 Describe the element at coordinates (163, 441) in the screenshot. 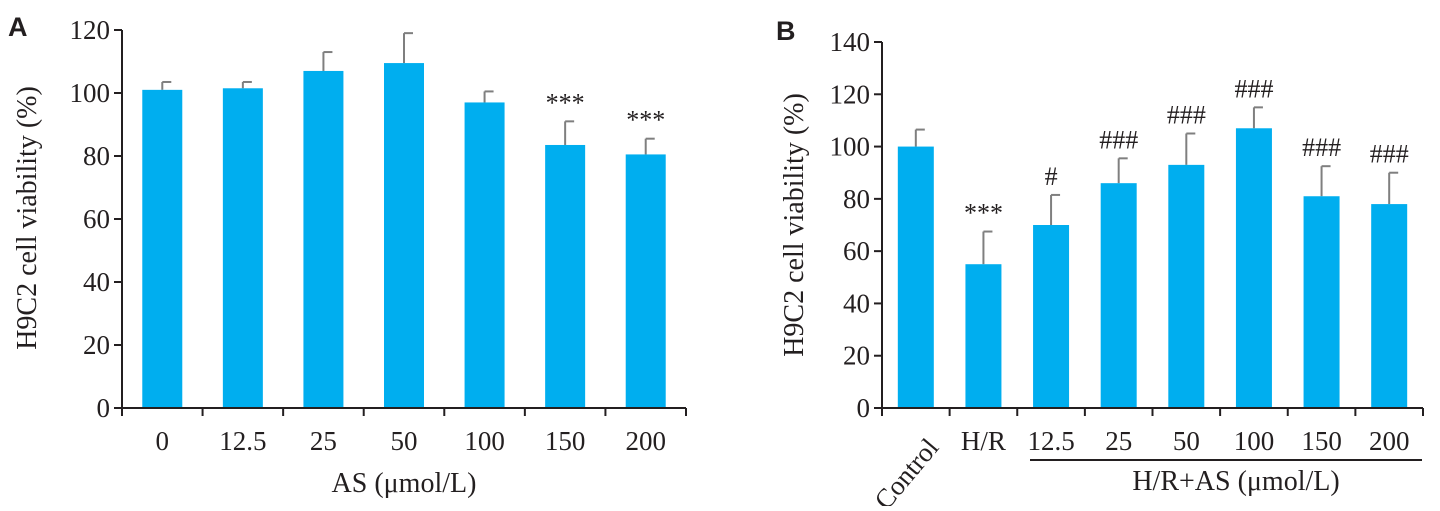

I see `panel-a-x-tick-label: 0` at that location.